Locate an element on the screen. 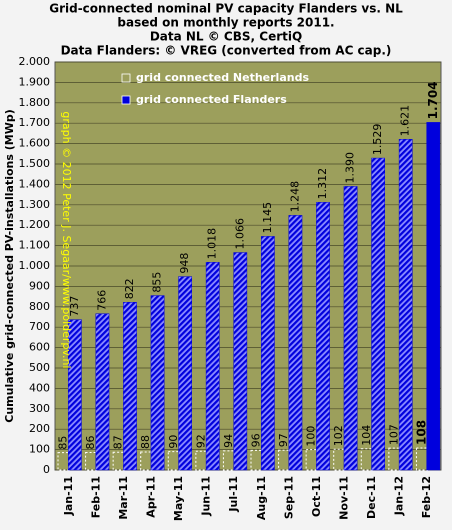 Image resolution: width=452 pixels, height=530 pixels. value-label: 88 is located at coordinates (145, 442).